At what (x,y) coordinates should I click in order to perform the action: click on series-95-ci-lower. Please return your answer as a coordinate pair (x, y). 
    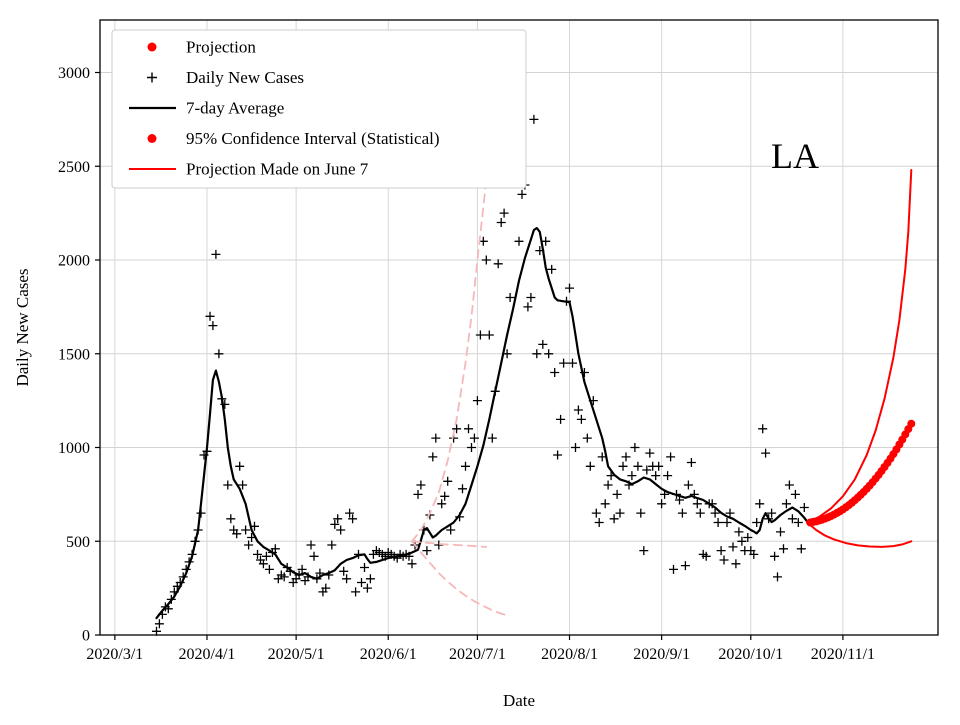
    Looking at the image, I should click on (859, 534).